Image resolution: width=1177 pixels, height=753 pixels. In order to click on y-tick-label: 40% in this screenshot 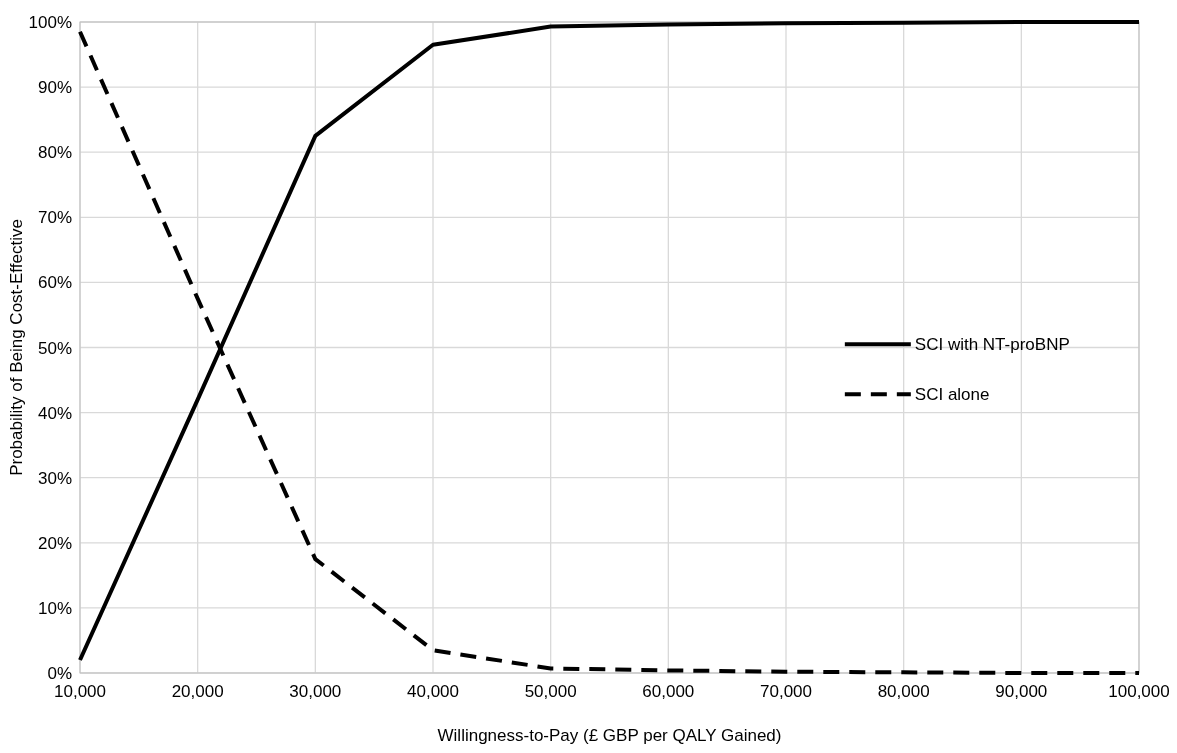, I will do `click(54, 413)`.